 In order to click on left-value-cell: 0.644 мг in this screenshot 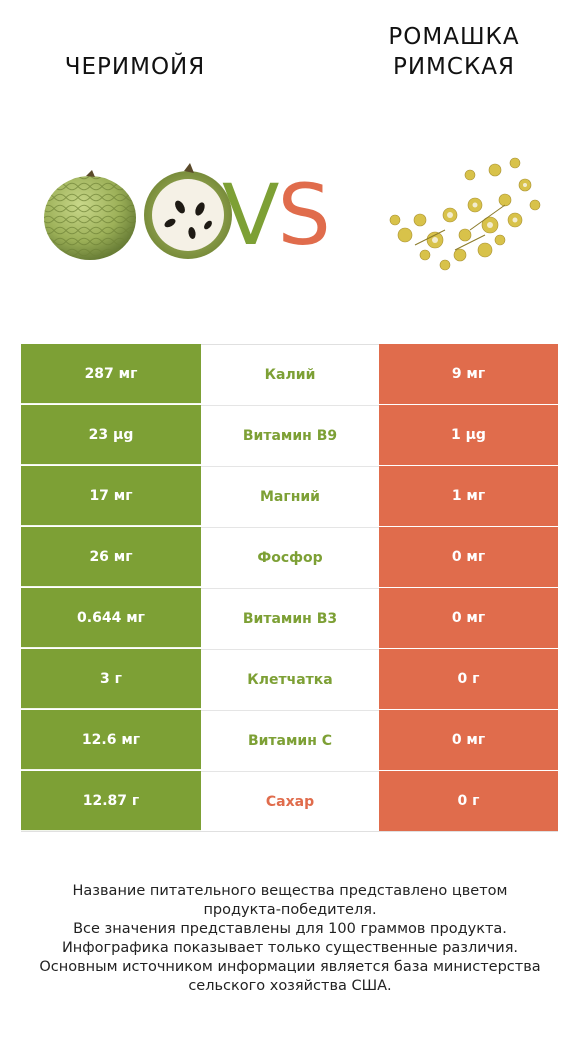, I will do `click(111, 618)`.